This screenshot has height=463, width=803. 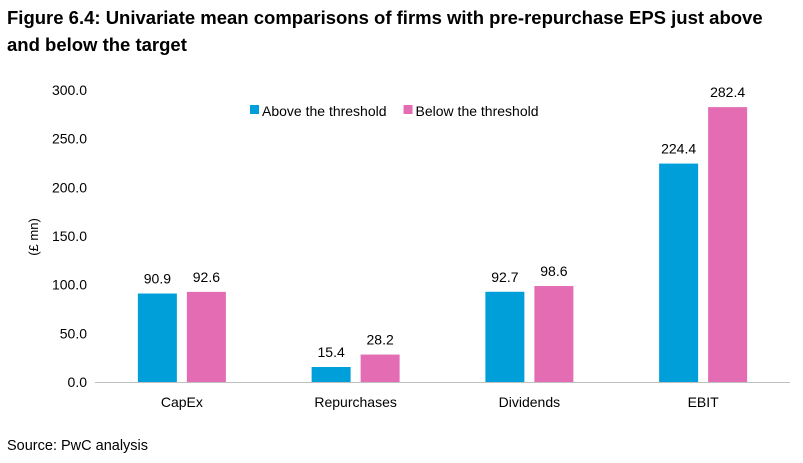 I want to click on category-label: CapEx, so click(x=182, y=402).